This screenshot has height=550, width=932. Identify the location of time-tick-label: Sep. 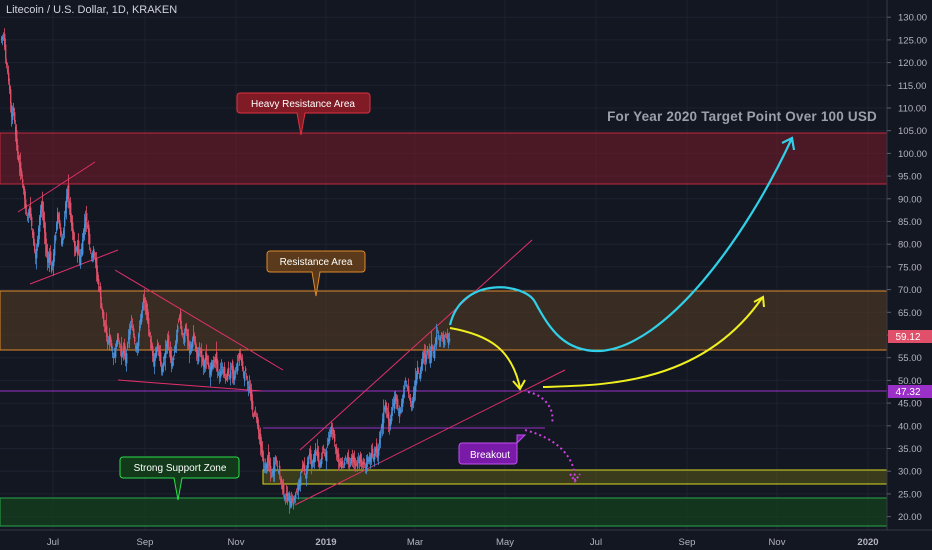
(687, 542).